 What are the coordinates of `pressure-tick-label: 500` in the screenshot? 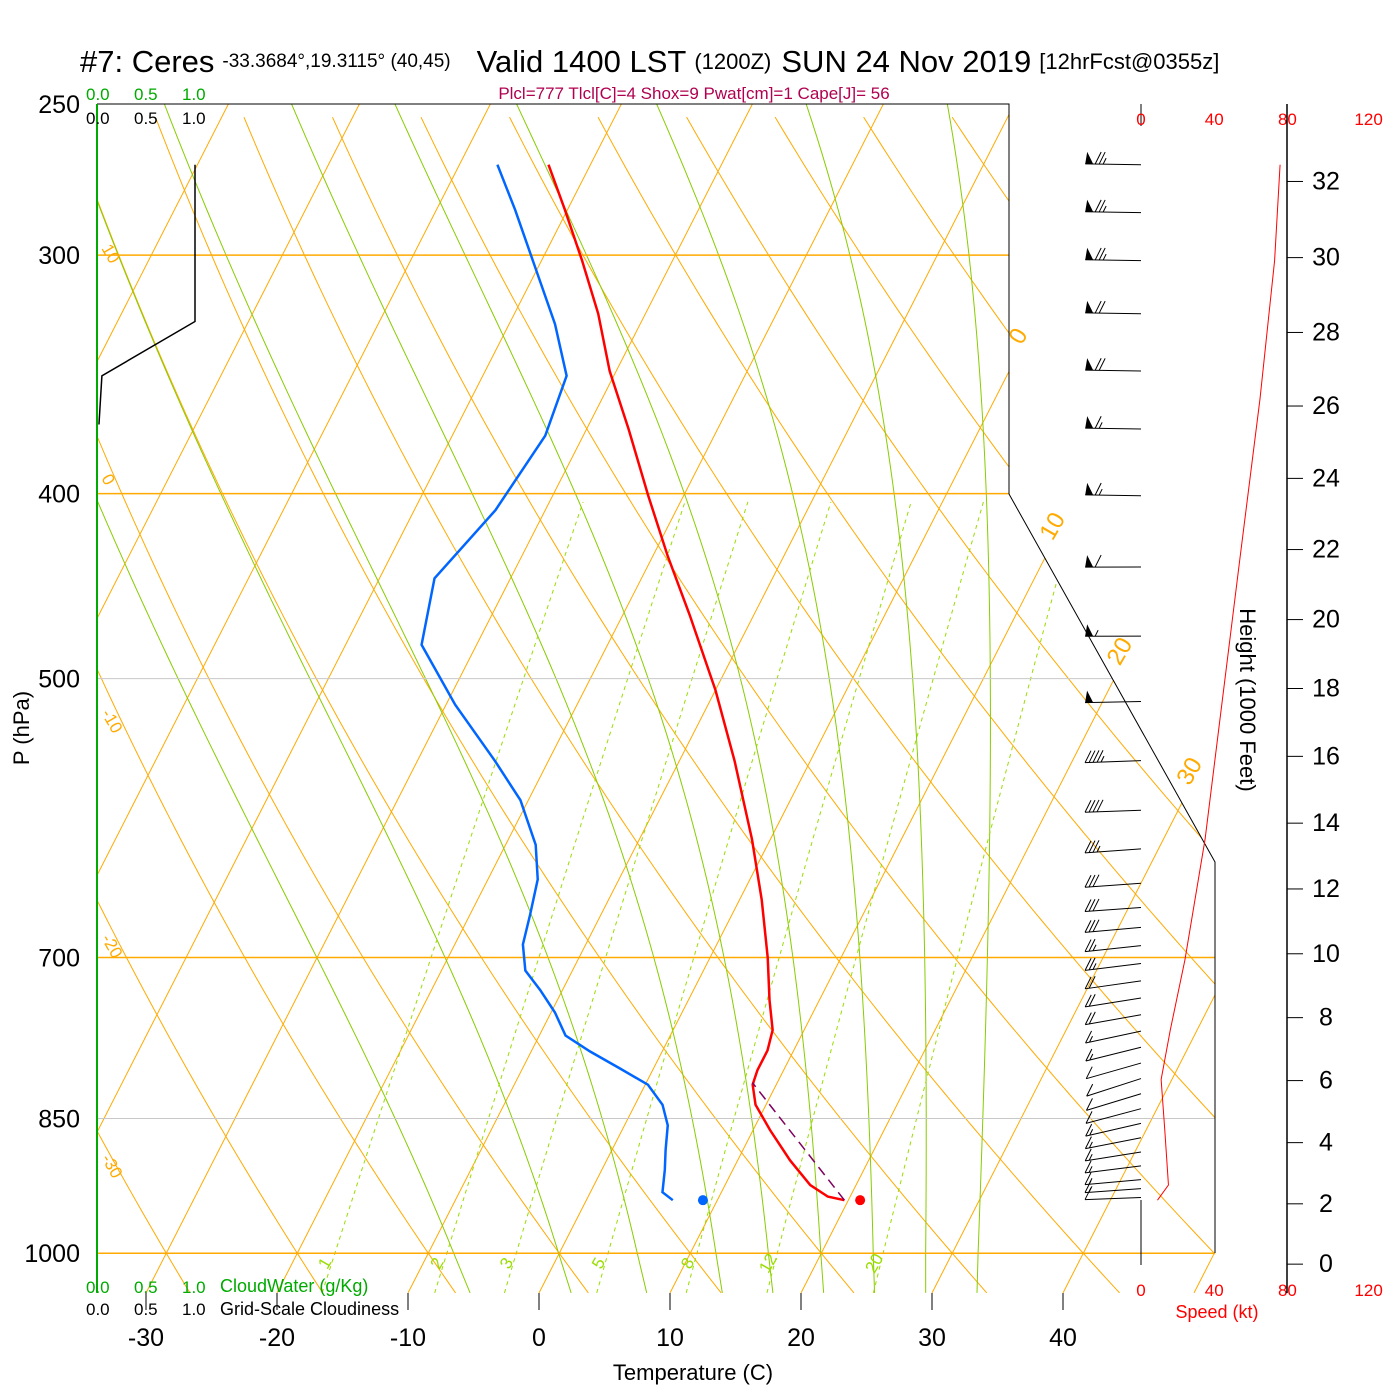 It's located at (59, 680).